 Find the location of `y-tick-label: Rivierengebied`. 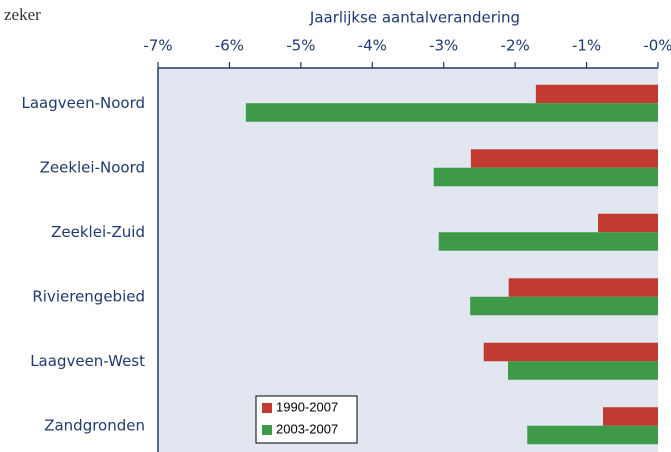

y-tick-label: Rivierengebied is located at coordinates (88, 296).